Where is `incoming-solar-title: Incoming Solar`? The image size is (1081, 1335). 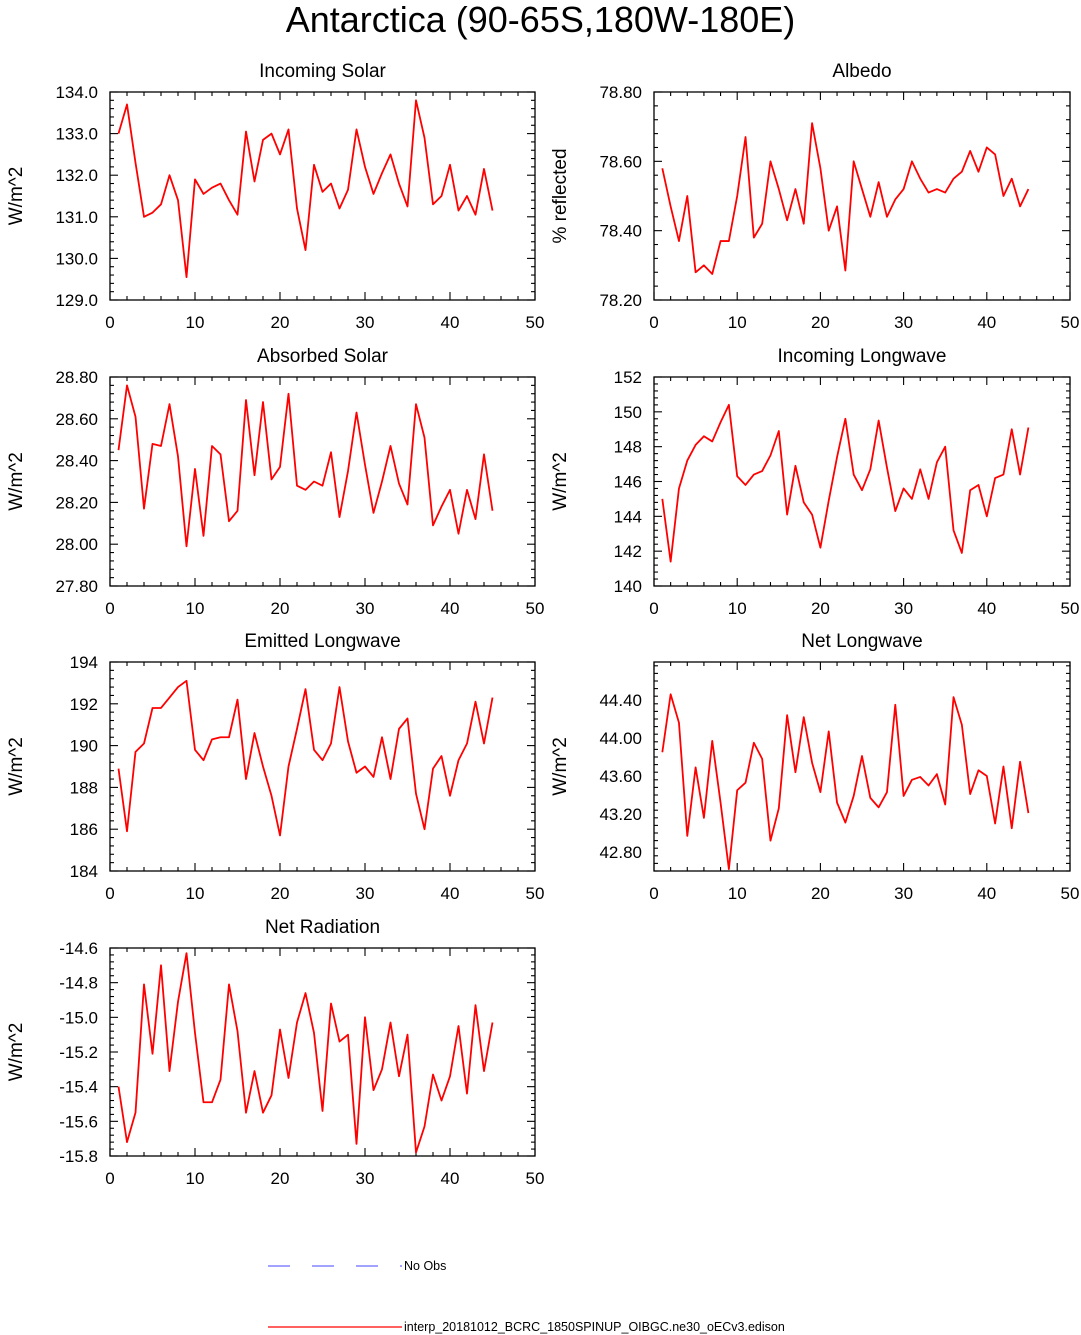 incoming-solar-title: Incoming Solar is located at coordinates (322, 71).